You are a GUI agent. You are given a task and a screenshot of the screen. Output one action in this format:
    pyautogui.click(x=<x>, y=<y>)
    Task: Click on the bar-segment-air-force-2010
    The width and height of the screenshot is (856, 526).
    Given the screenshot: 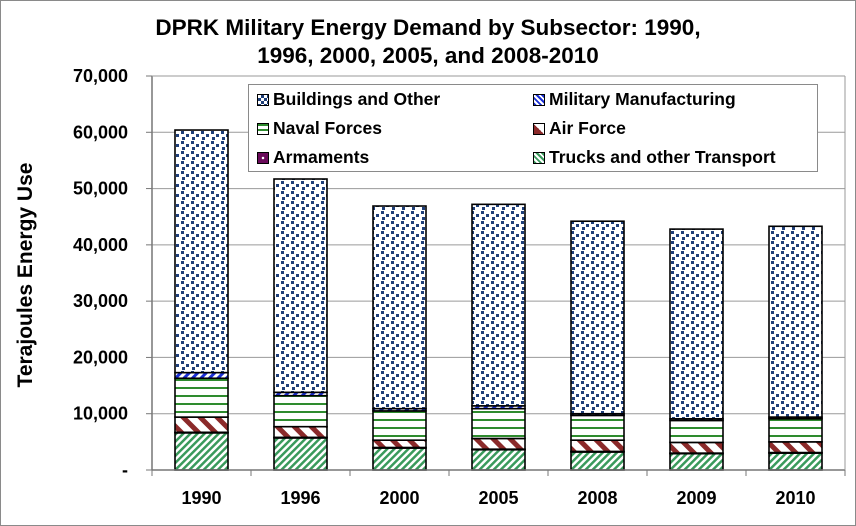 What is the action you would take?
    pyautogui.click(x=795, y=447)
    